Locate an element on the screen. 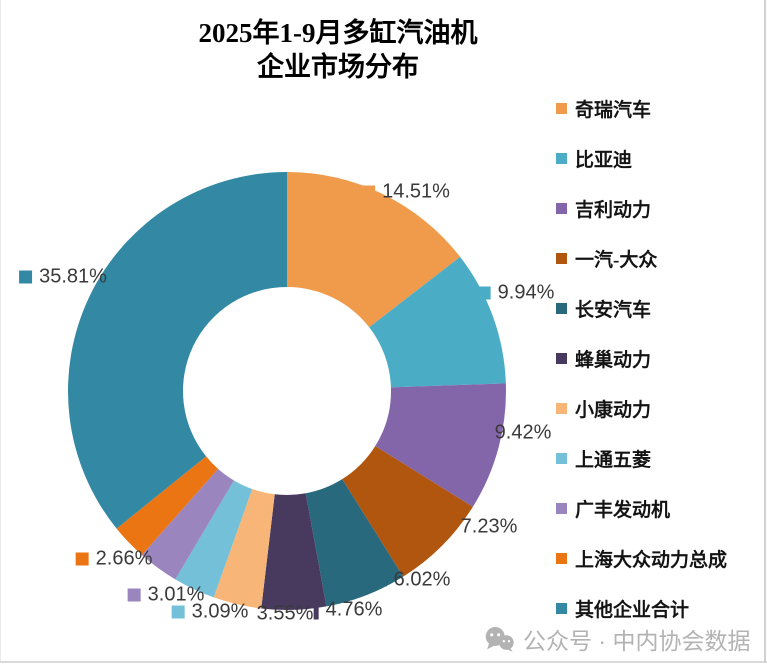 The image size is (767, 671). data-label-广丰发动机: 3.01% is located at coordinates (166, 595).